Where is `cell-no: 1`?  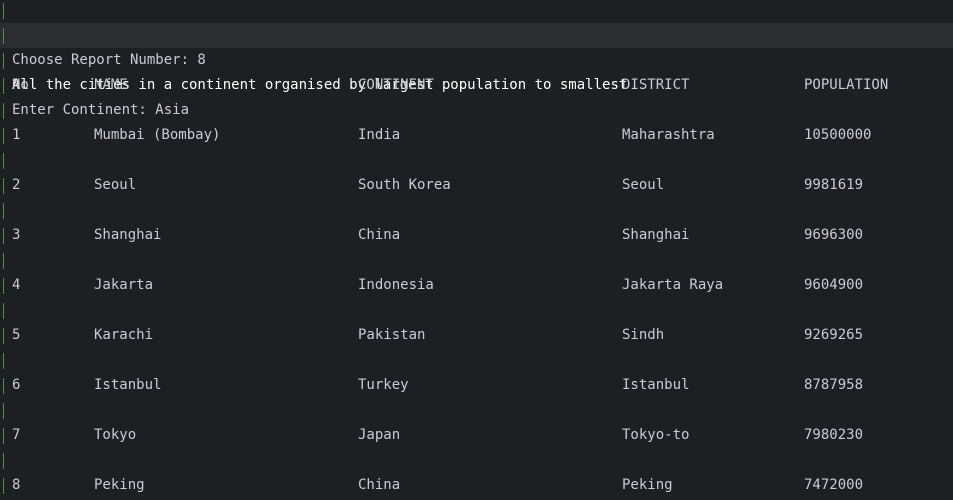 cell-no: 1 is located at coordinates (16, 135).